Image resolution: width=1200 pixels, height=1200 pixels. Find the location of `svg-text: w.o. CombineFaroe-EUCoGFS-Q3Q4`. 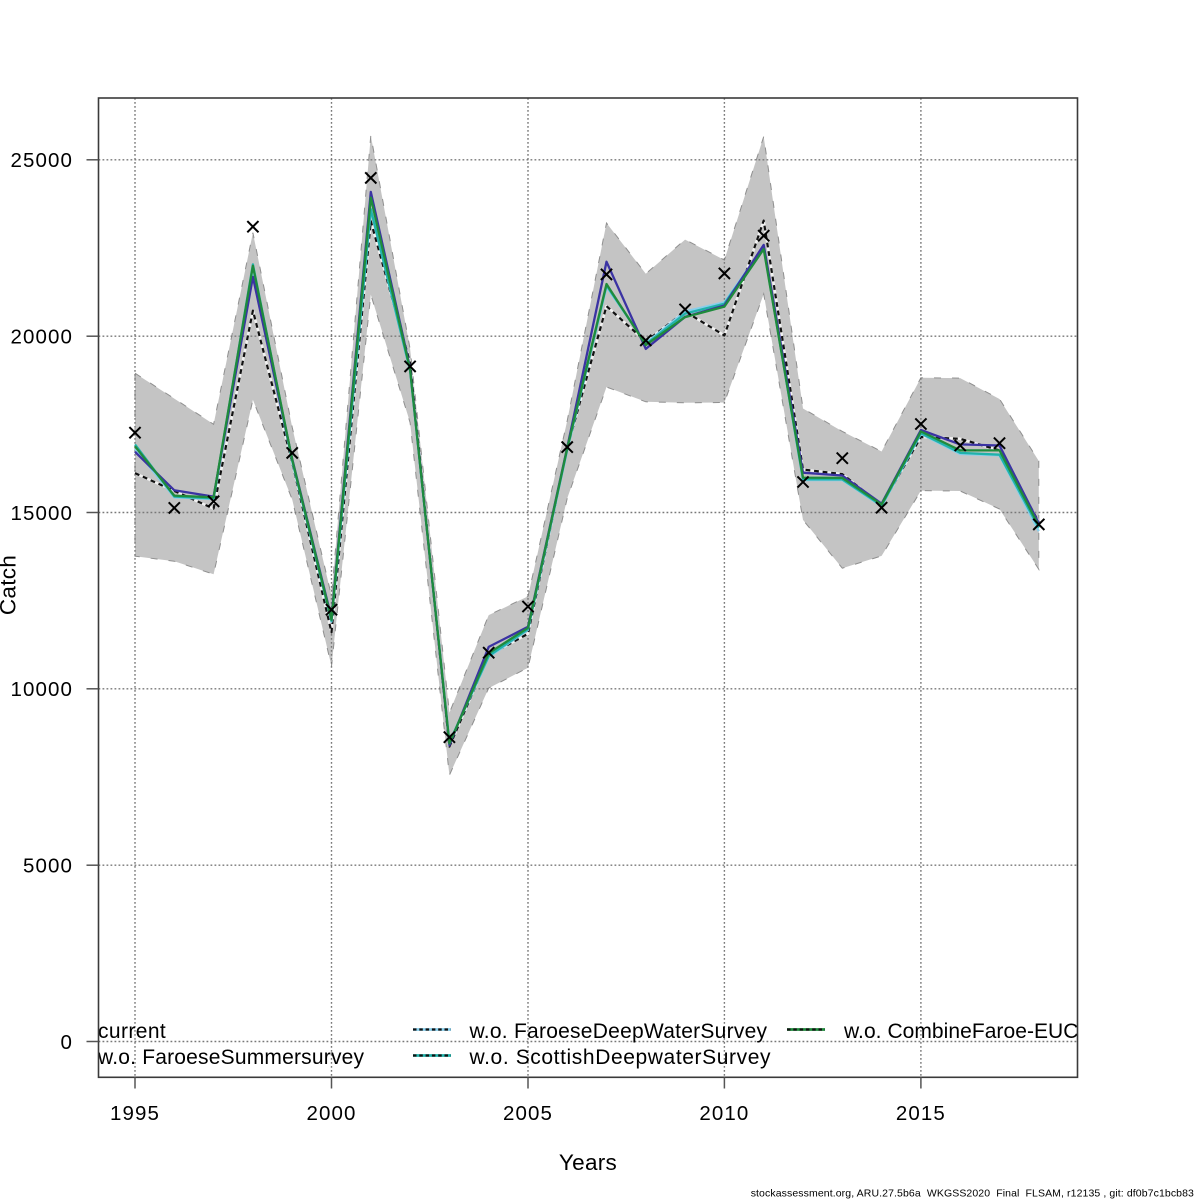

svg-text: w.o. CombineFaroe-EUCoGFS-Q3Q4 is located at coordinates (1020, 1031).